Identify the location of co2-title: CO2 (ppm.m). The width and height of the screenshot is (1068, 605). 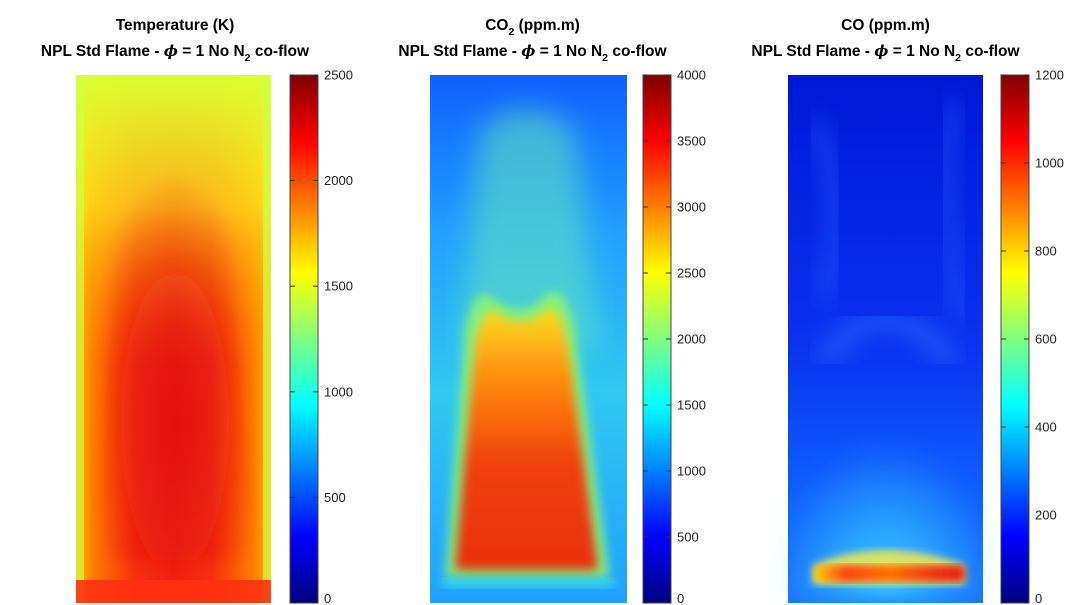
(532, 27).